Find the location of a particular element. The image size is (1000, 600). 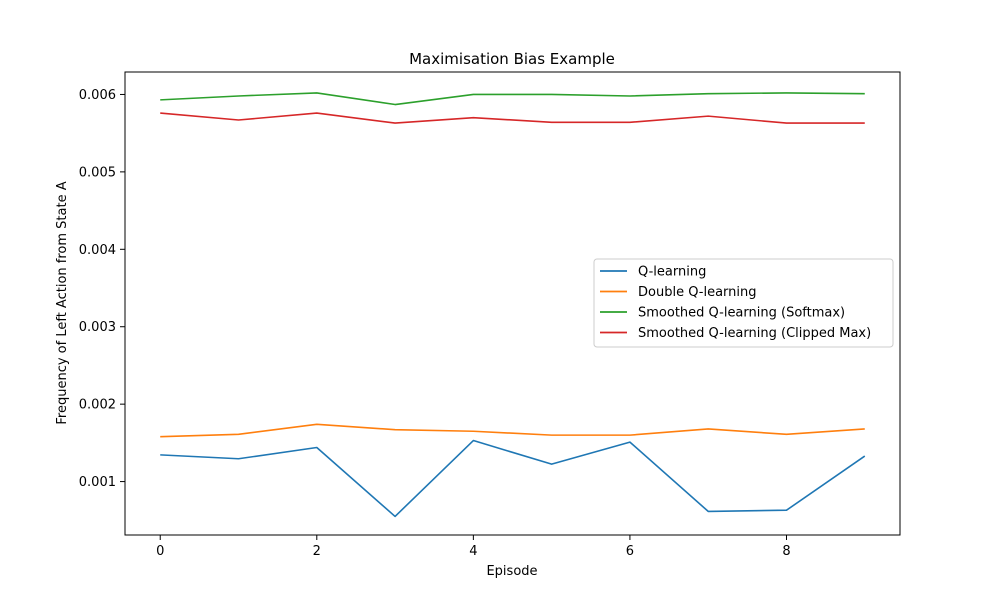

y-tick-label: 0.002 is located at coordinates (97, 405).